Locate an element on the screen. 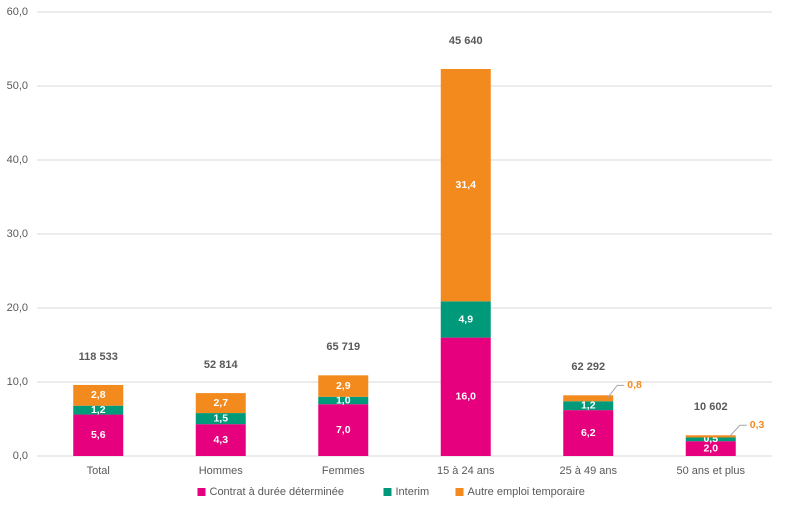 The width and height of the screenshot is (800, 510). total-label: 10 602 is located at coordinates (711, 407).